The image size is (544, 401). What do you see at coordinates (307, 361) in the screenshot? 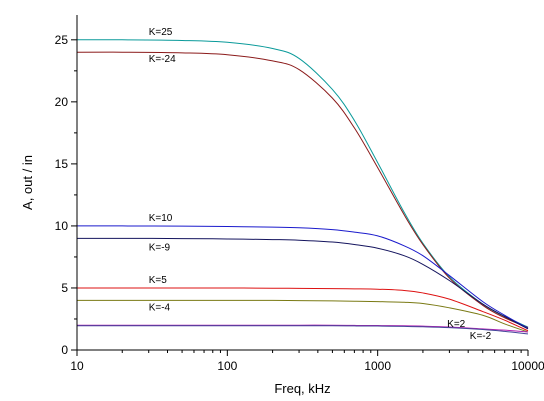
I see `x-ticks: 10 100 1000 10000` at bounding box center [307, 361].